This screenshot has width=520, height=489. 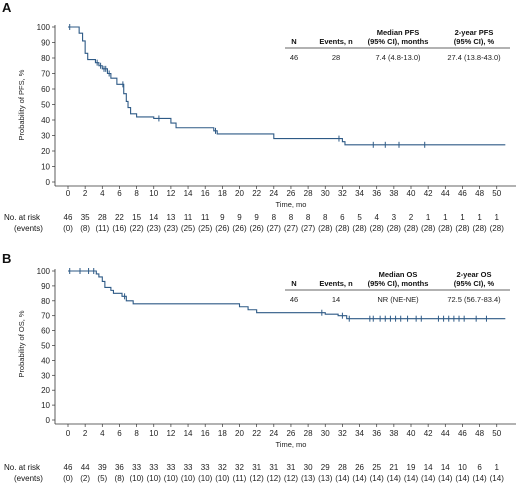 What do you see at coordinates (287, 295) in the screenshot?
I see `panel-b-km-curve` at bounding box center [287, 295].